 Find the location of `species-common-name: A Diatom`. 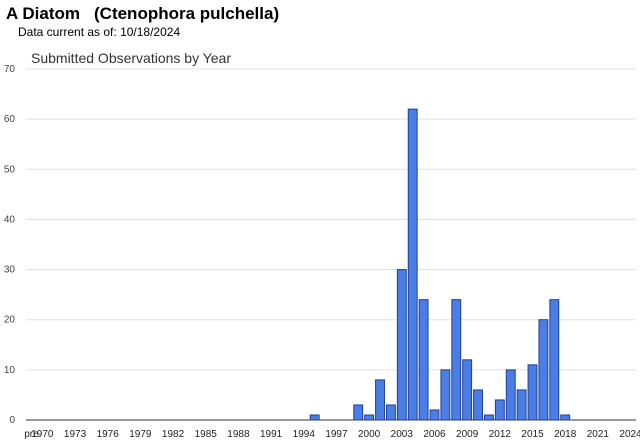

species-common-name: A Diatom is located at coordinates (43, 13).